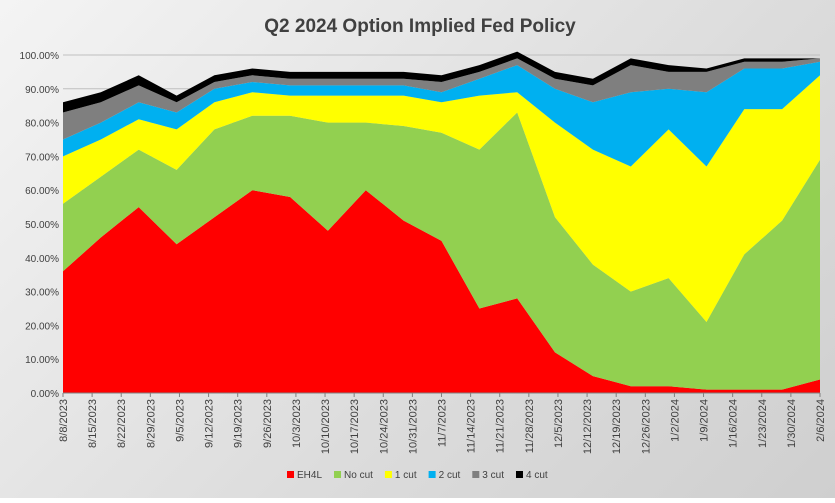 The image size is (835, 503). What do you see at coordinates (450, 475) in the screenshot?
I see `legend-label: 2 cut` at bounding box center [450, 475].